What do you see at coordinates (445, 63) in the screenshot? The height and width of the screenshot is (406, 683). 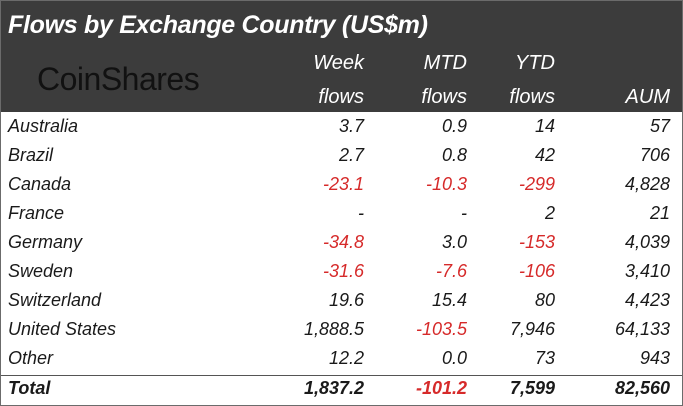 I see `col-mtd-line1: MTD` at bounding box center [445, 63].